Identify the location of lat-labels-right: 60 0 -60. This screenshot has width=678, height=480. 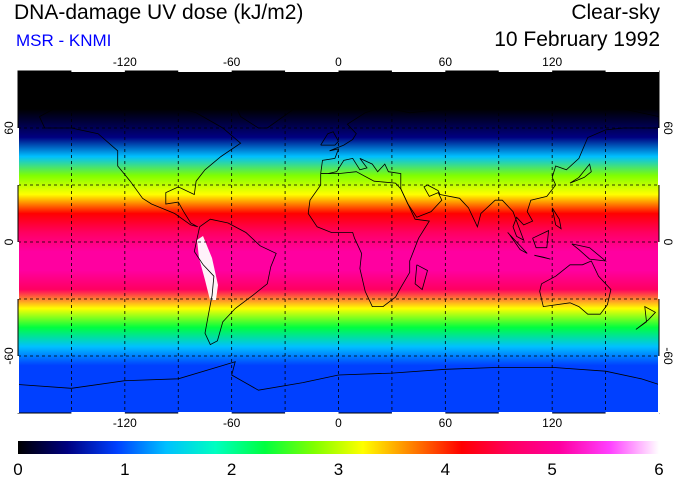
(668, 243).